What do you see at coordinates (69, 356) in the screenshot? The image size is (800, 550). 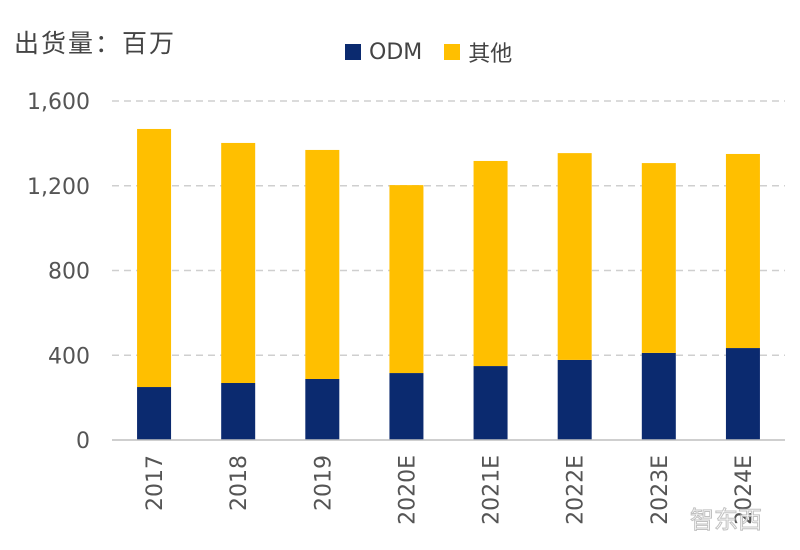 I see `y-tick-label: 400` at bounding box center [69, 356].